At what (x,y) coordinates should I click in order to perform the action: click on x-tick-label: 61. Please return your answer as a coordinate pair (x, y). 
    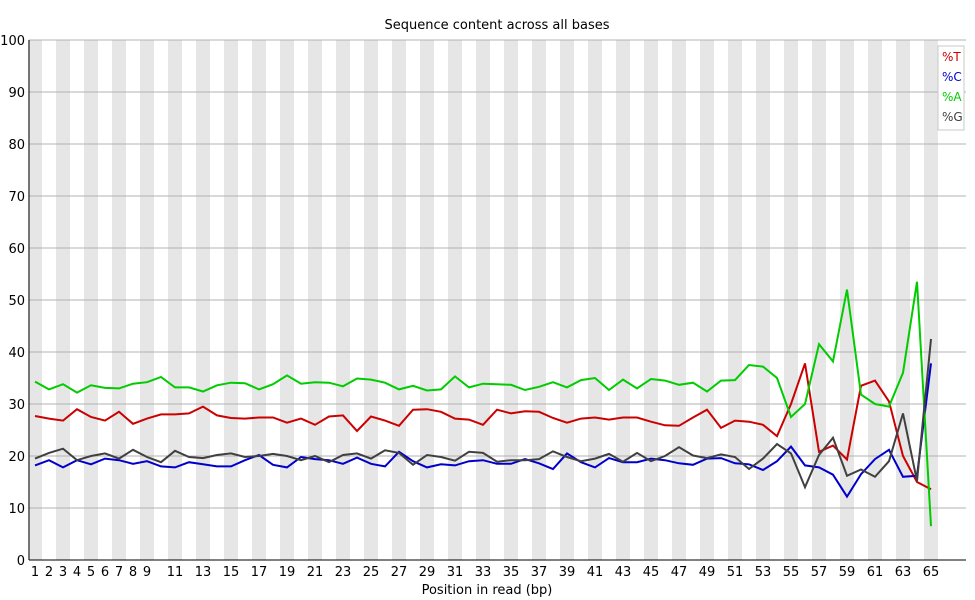
    Looking at the image, I should click on (875, 572).